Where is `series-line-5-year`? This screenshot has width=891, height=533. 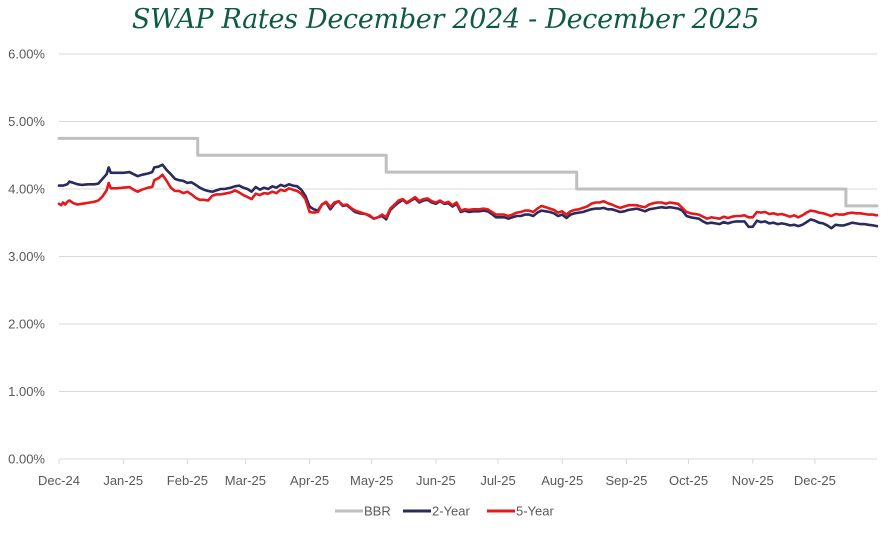 series-line-5-year is located at coordinates (468, 196).